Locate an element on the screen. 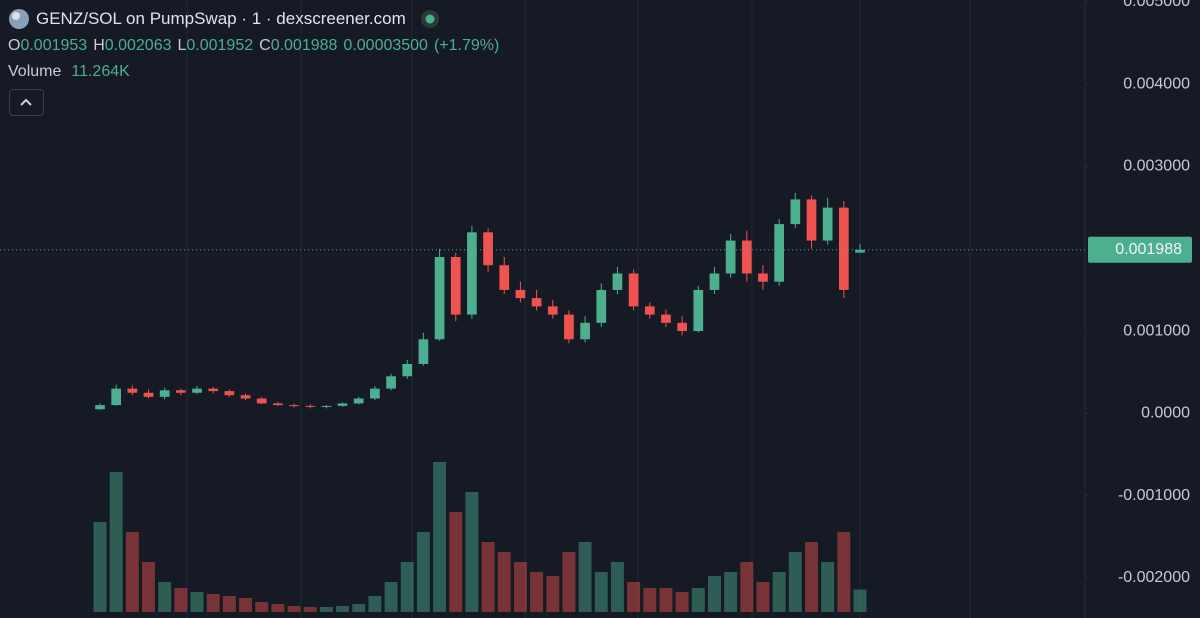 Image resolution: width=1200 pixels, height=618 pixels. volume-value: 11.264K is located at coordinates (100, 71).